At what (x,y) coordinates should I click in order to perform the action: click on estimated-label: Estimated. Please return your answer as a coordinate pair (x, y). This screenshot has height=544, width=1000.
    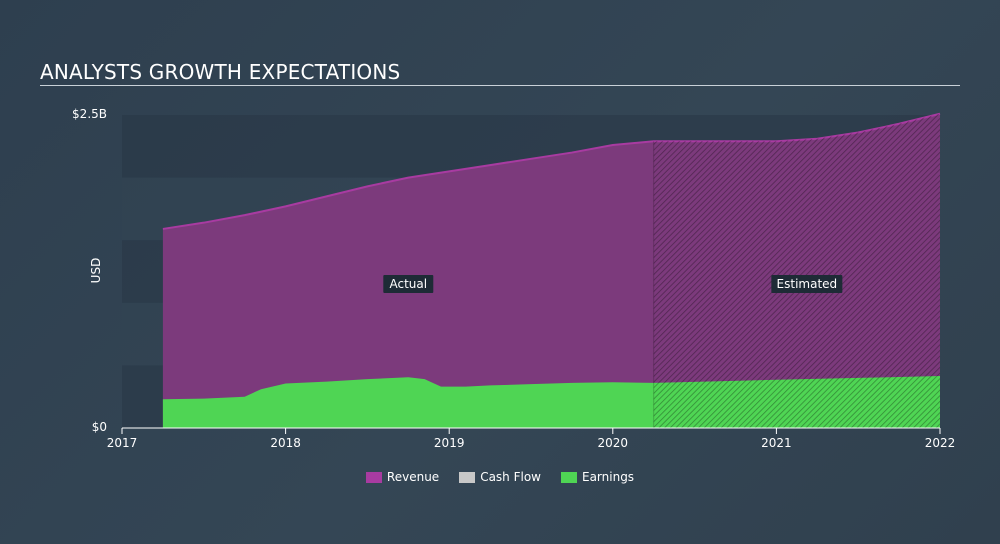
    Looking at the image, I should click on (807, 284).